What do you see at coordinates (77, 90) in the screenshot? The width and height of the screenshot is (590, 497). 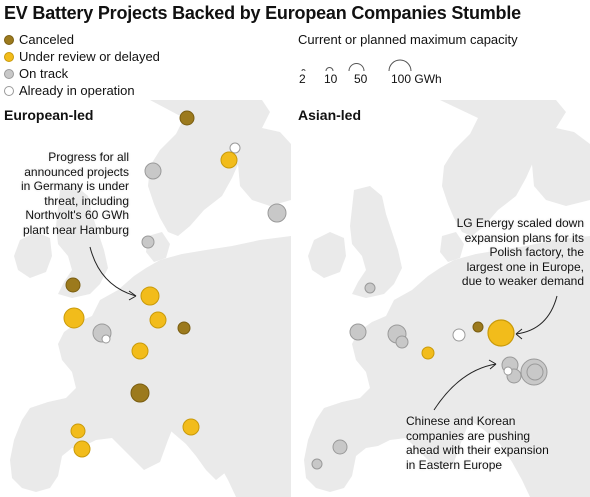 I see `legend-label-operating: Already in operation` at bounding box center [77, 90].